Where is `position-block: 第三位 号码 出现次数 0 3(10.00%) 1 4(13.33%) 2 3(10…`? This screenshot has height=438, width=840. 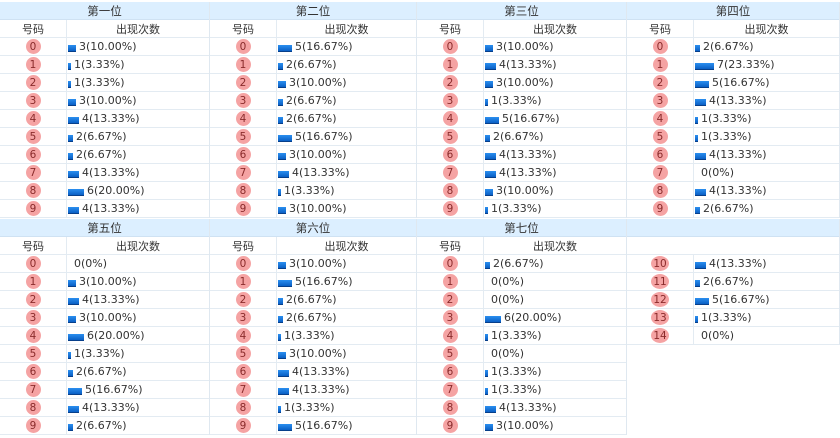 position-block: 第三位 号码 出现次数 0 3(10.00%) 1 4(13.33%) 2 3(10… is located at coordinates (522, 110).